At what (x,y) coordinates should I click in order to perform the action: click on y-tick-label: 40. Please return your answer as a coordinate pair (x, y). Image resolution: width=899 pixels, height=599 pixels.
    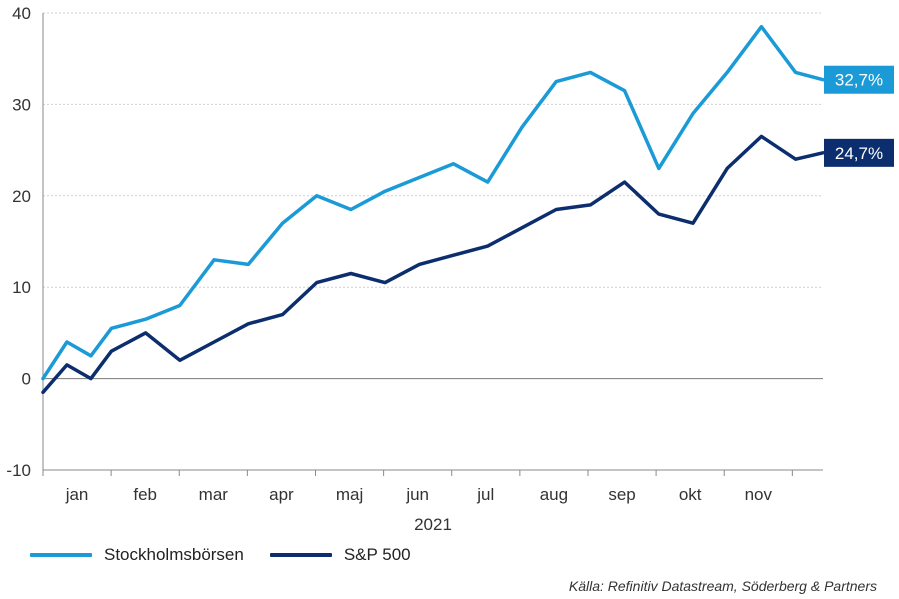
    Looking at the image, I should click on (21, 13).